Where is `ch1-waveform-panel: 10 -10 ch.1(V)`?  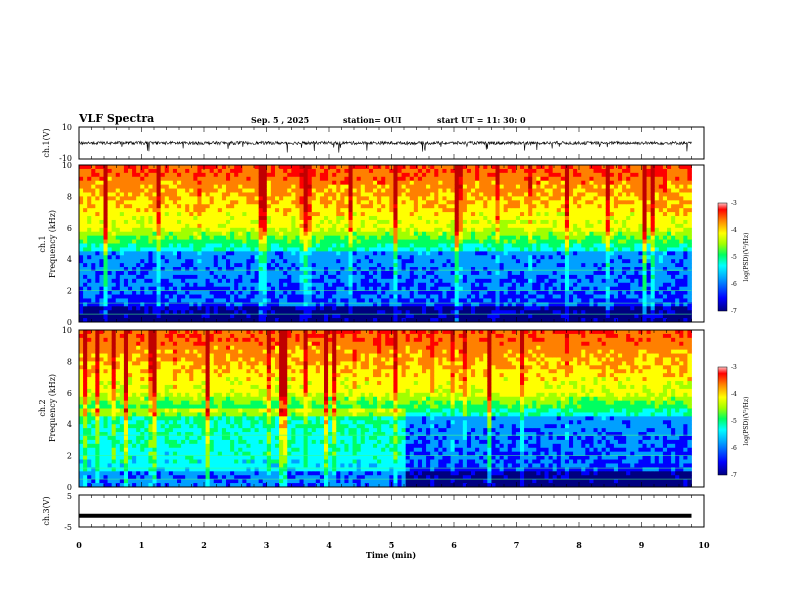
ch1-waveform-panel: 10 -10 ch.1(V) is located at coordinates (373, 143).